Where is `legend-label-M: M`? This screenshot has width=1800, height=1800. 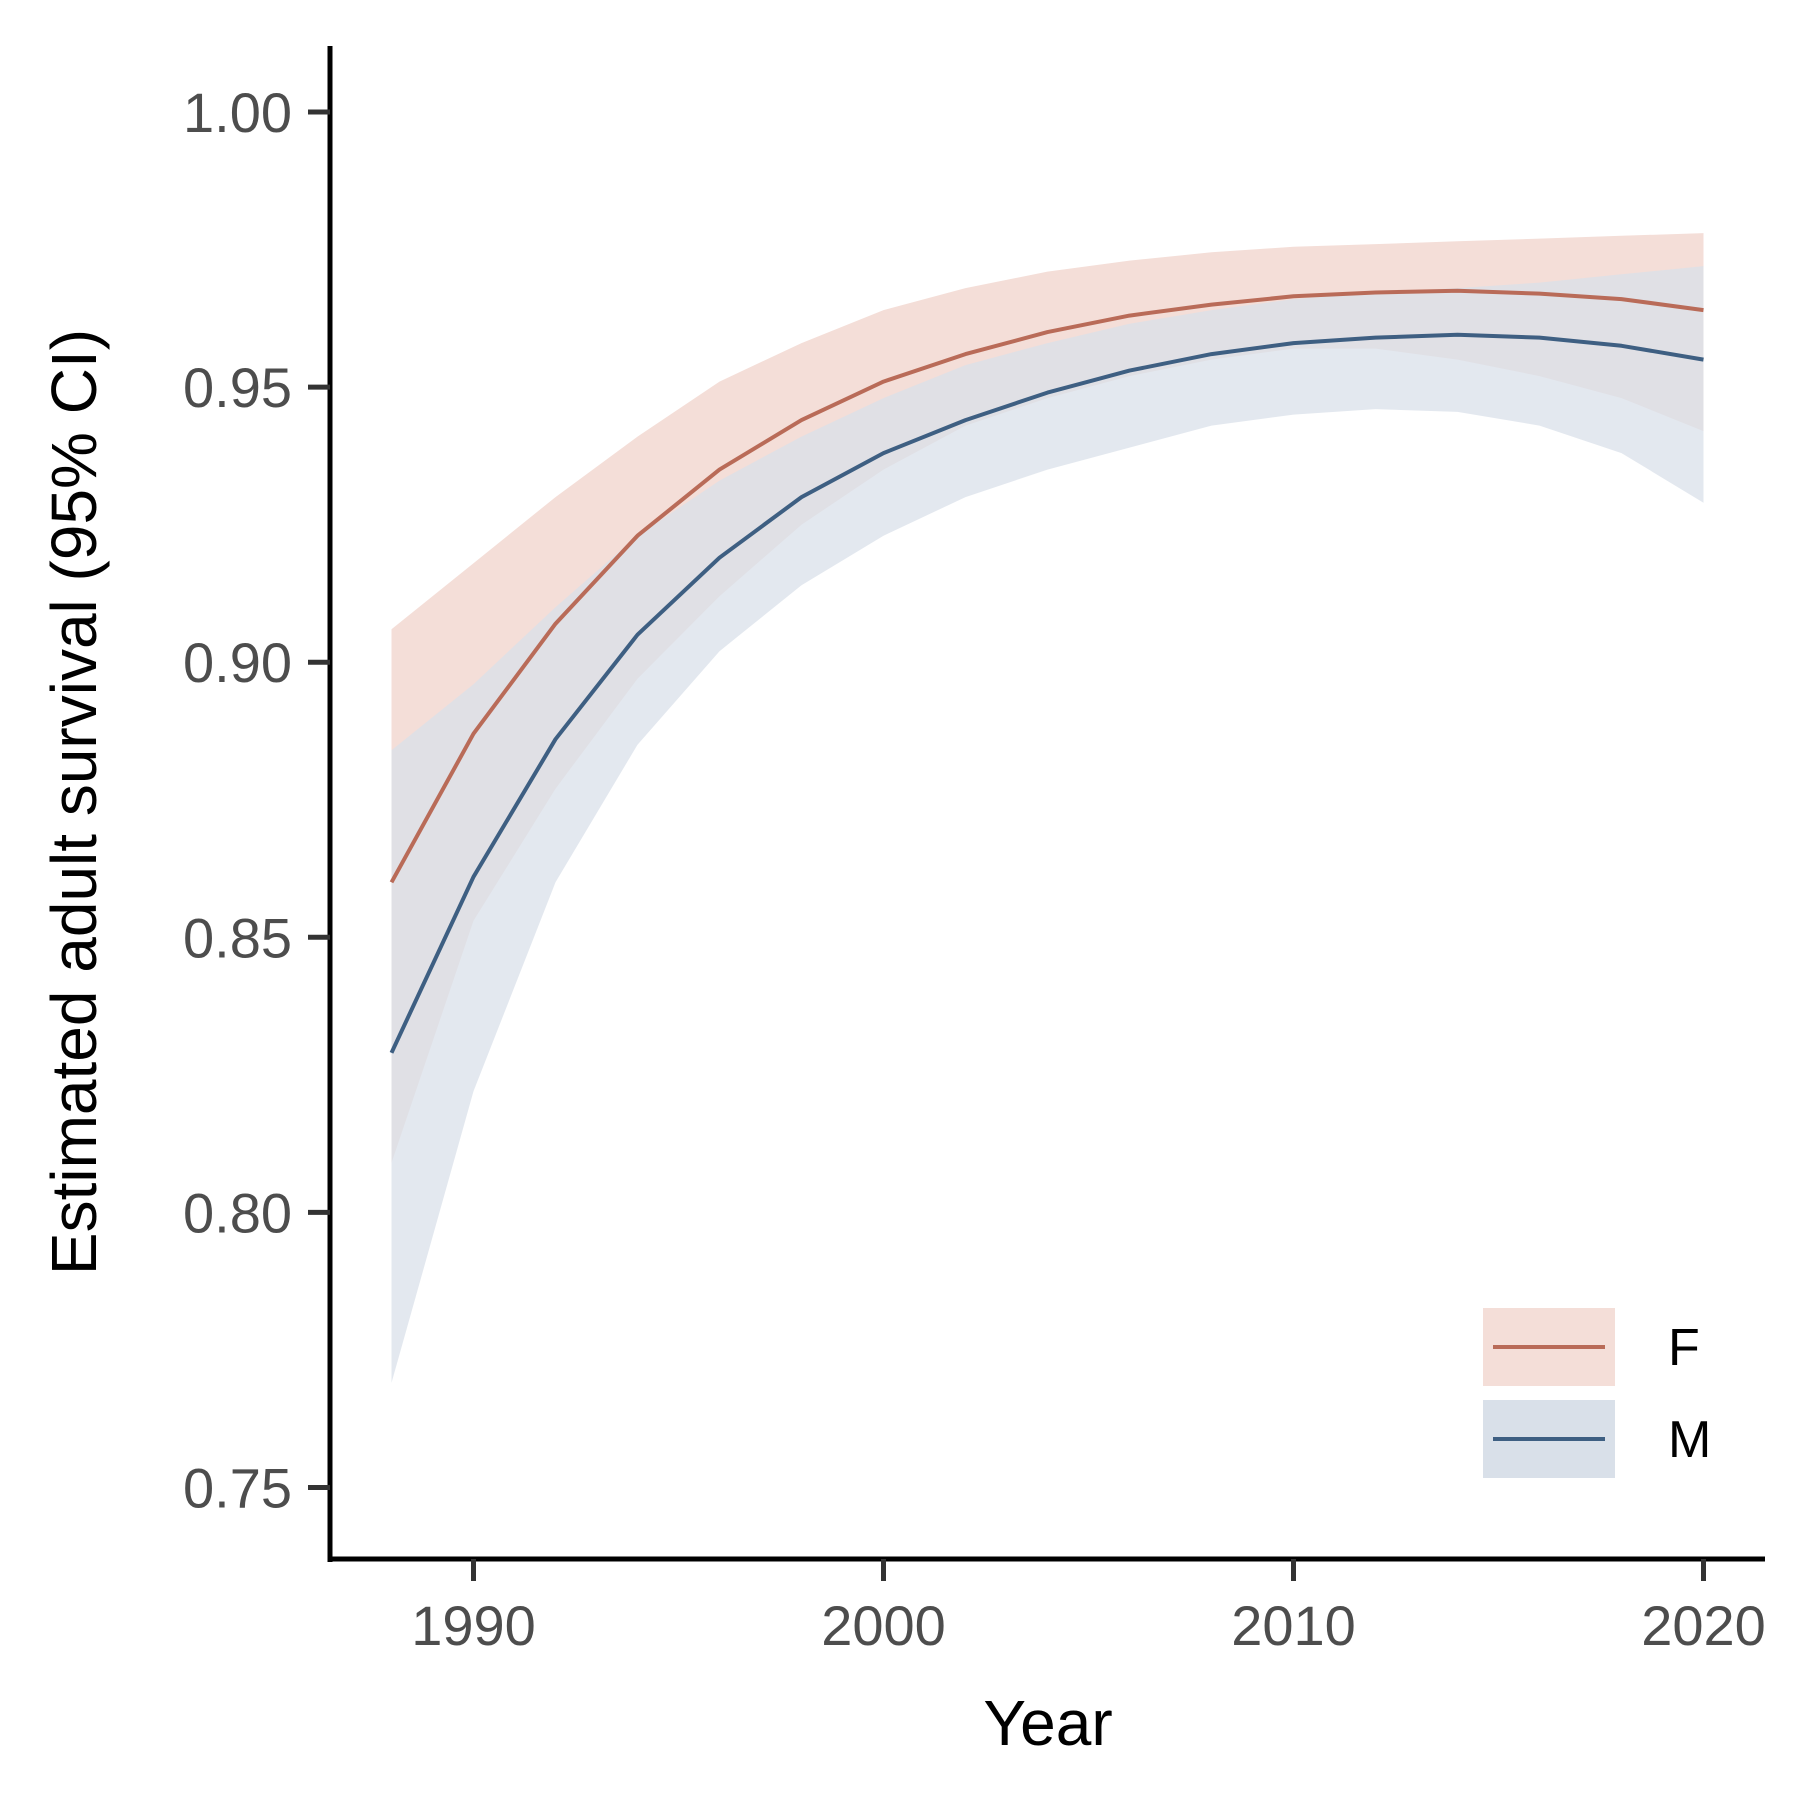
legend-label-M: M is located at coordinates (1689, 1440).